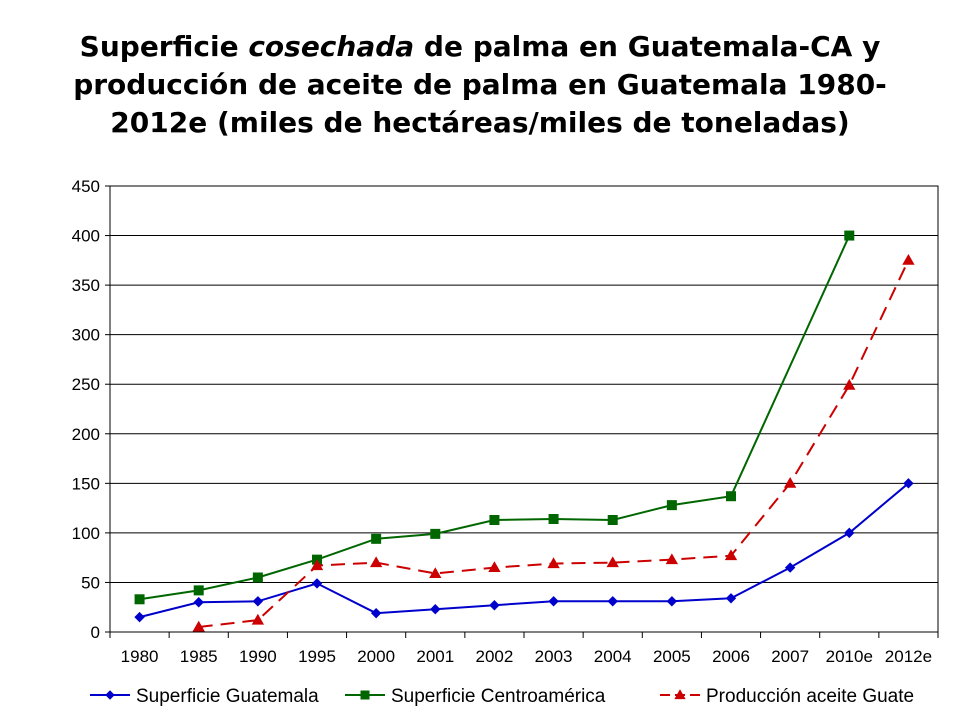 The image size is (960, 720). Describe the element at coordinates (672, 656) in the screenshot. I see `x-tick-label: 2005` at that location.